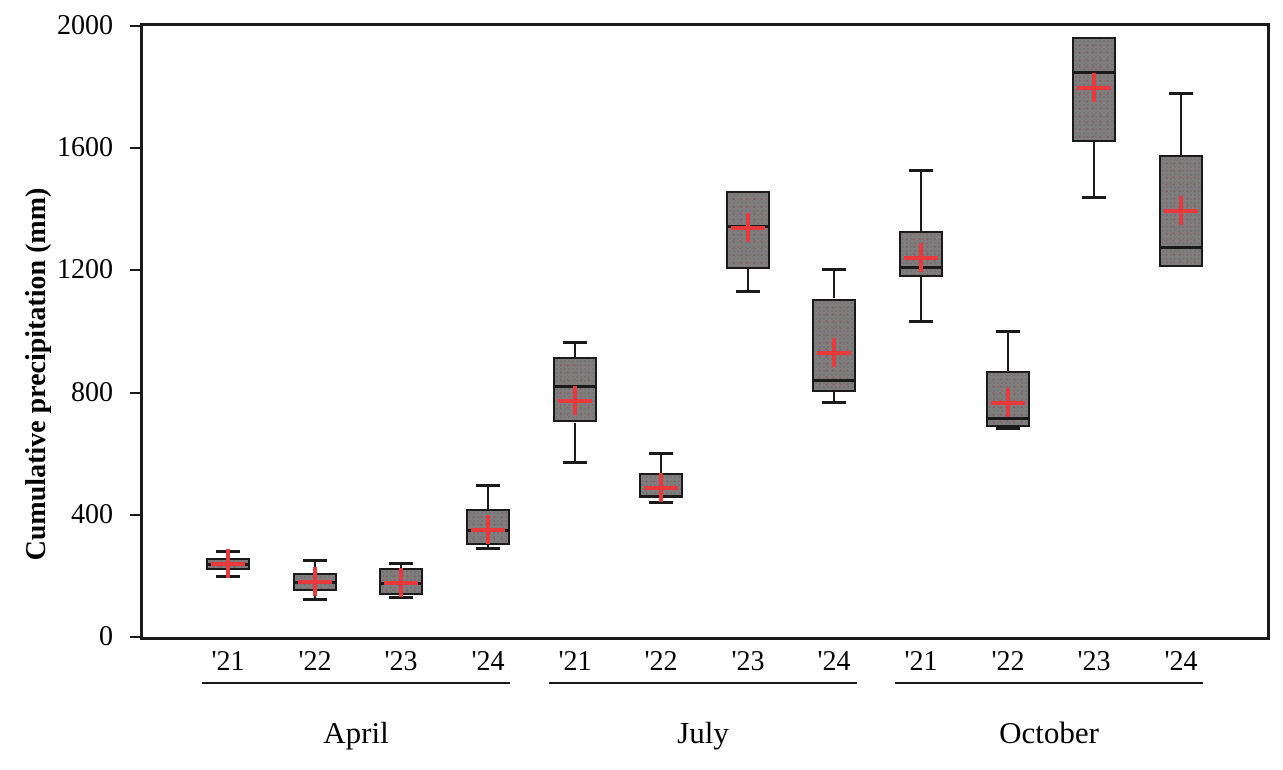 This screenshot has width=1283, height=770. Describe the element at coordinates (488, 661) in the screenshot. I see `x-tick-label-april-24: '24` at that location.